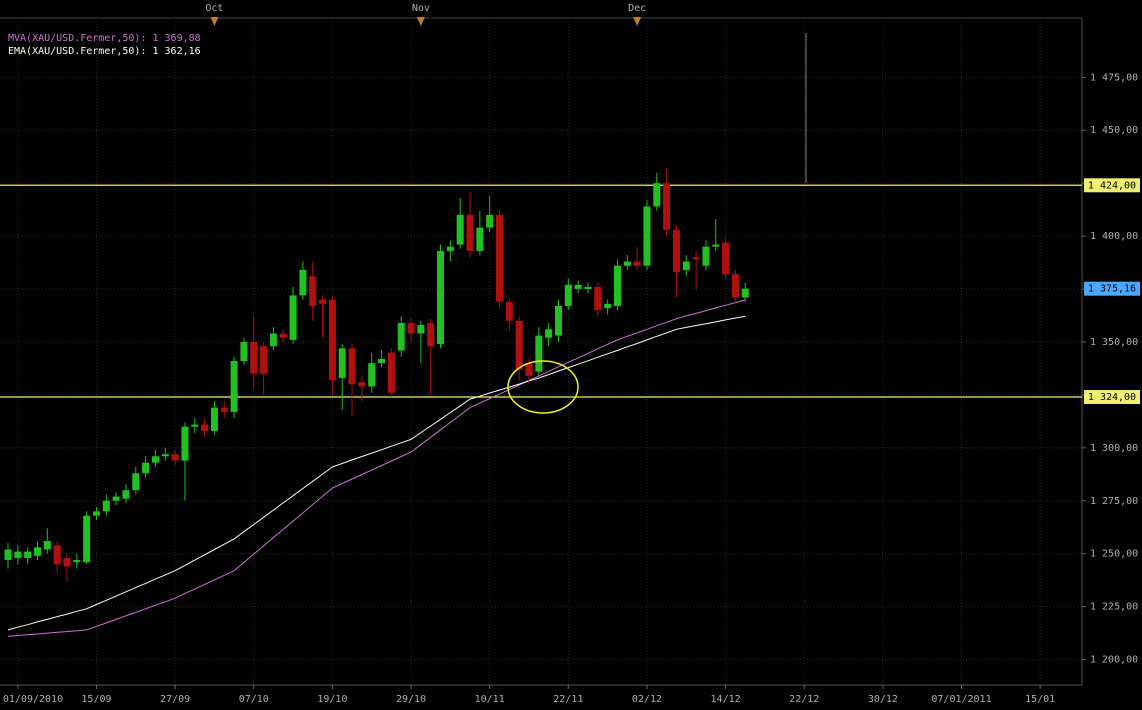 The height and width of the screenshot is (710, 1142). What do you see at coordinates (1114, 501) in the screenshot?
I see `y-tick-label: 1 275,00` at bounding box center [1114, 501].